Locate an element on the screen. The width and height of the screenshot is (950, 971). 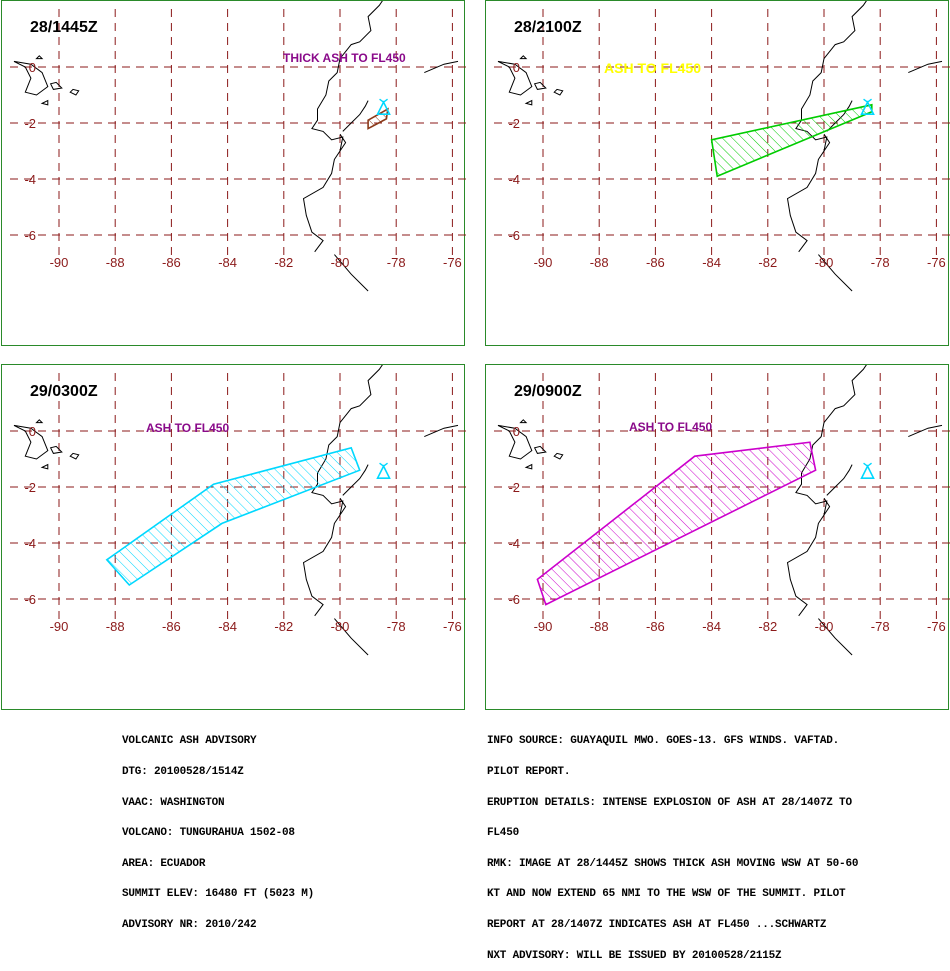
panel-time: 29/0900Z is located at coordinates (548, 391).